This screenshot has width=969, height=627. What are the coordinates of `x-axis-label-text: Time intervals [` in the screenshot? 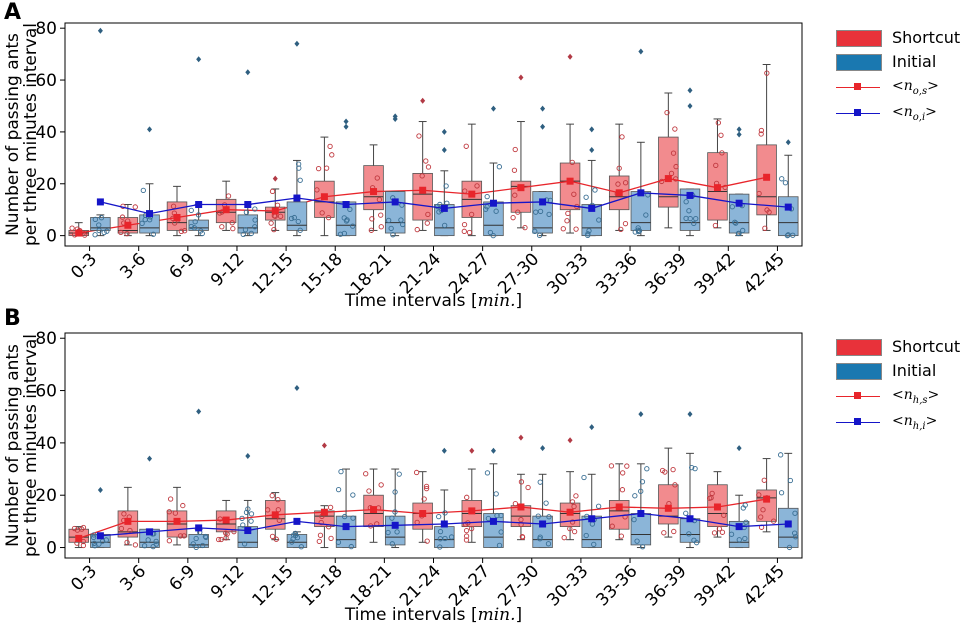 It's located at (411, 615).